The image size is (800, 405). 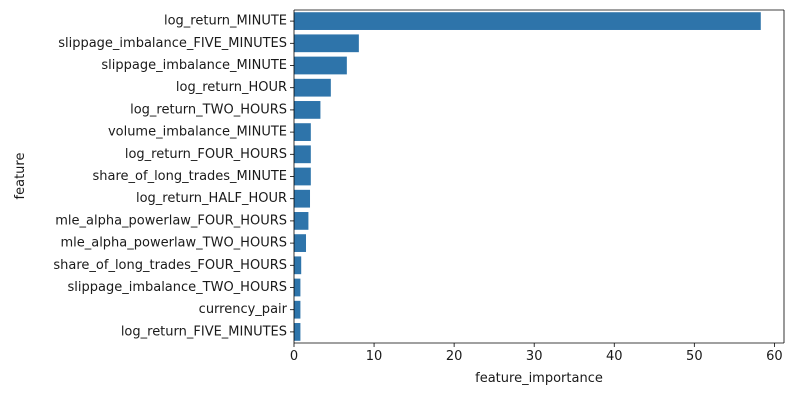 I want to click on x-tick-label: 30, so click(x=534, y=356).